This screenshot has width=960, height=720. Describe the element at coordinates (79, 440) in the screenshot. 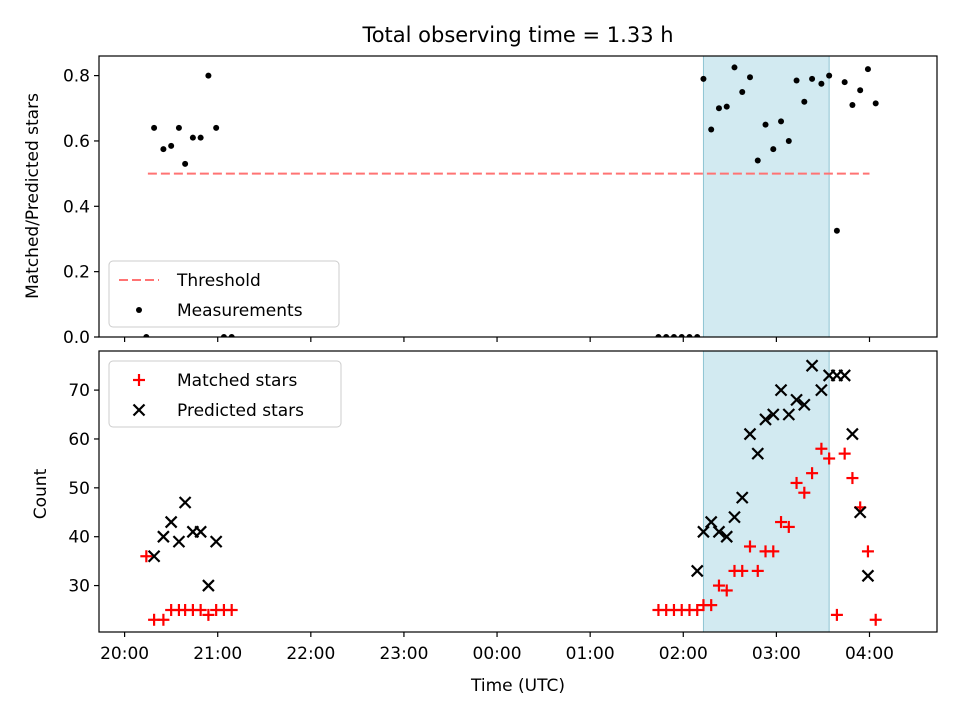

I see `y-tick-label: 60` at that location.